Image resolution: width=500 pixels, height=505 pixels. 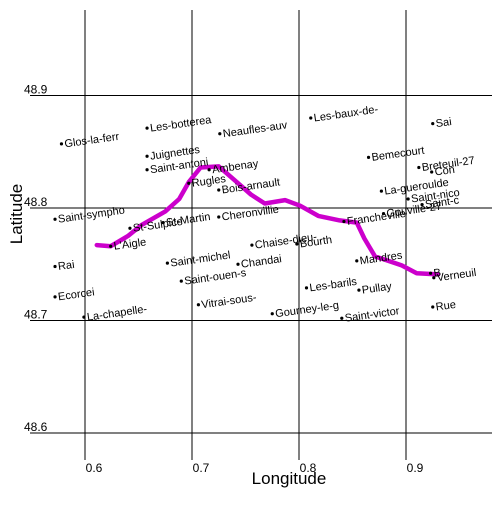 What do you see at coordinates (76, 294) in the screenshot?
I see `place-label: Ecorcei` at bounding box center [76, 294].